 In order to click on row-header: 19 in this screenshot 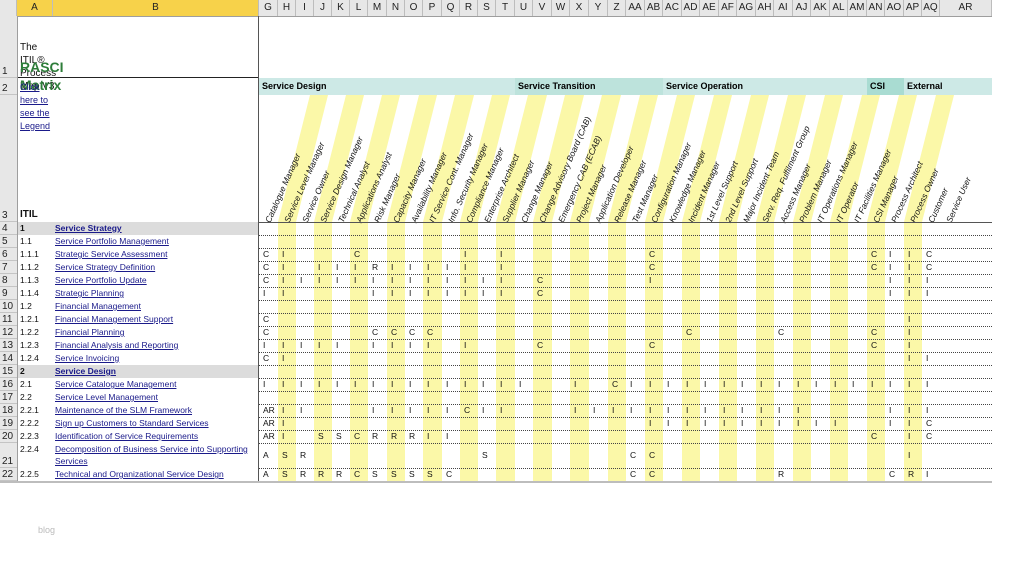, I will do `click(8, 423)`.